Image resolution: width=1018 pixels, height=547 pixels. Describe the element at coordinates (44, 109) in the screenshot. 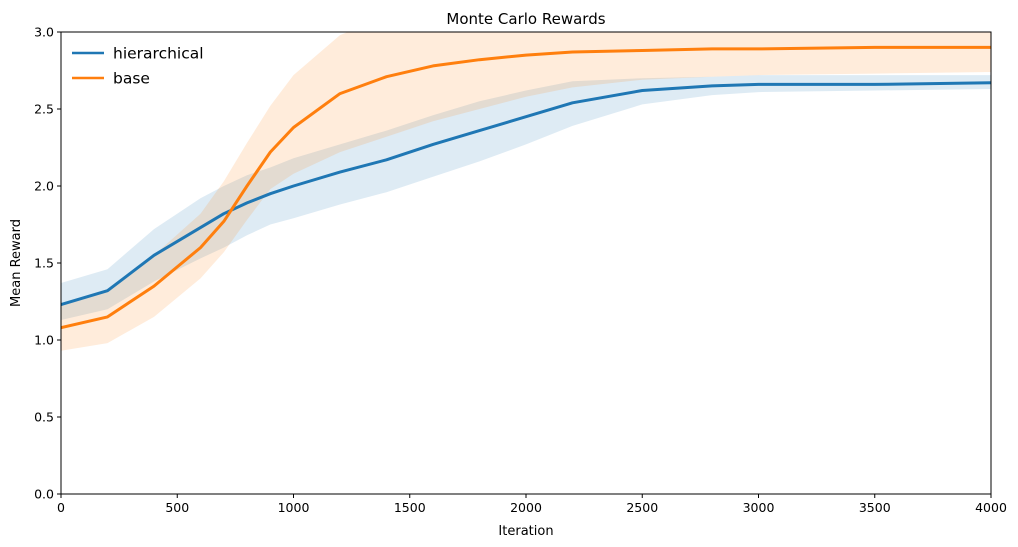

I see `y-tick-label-2.5: 2.5` at that location.